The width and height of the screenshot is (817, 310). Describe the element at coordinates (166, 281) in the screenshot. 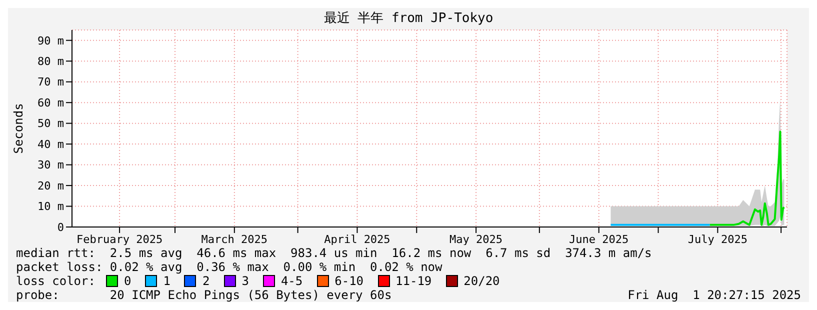

I see `legend-label: 1` at that location.